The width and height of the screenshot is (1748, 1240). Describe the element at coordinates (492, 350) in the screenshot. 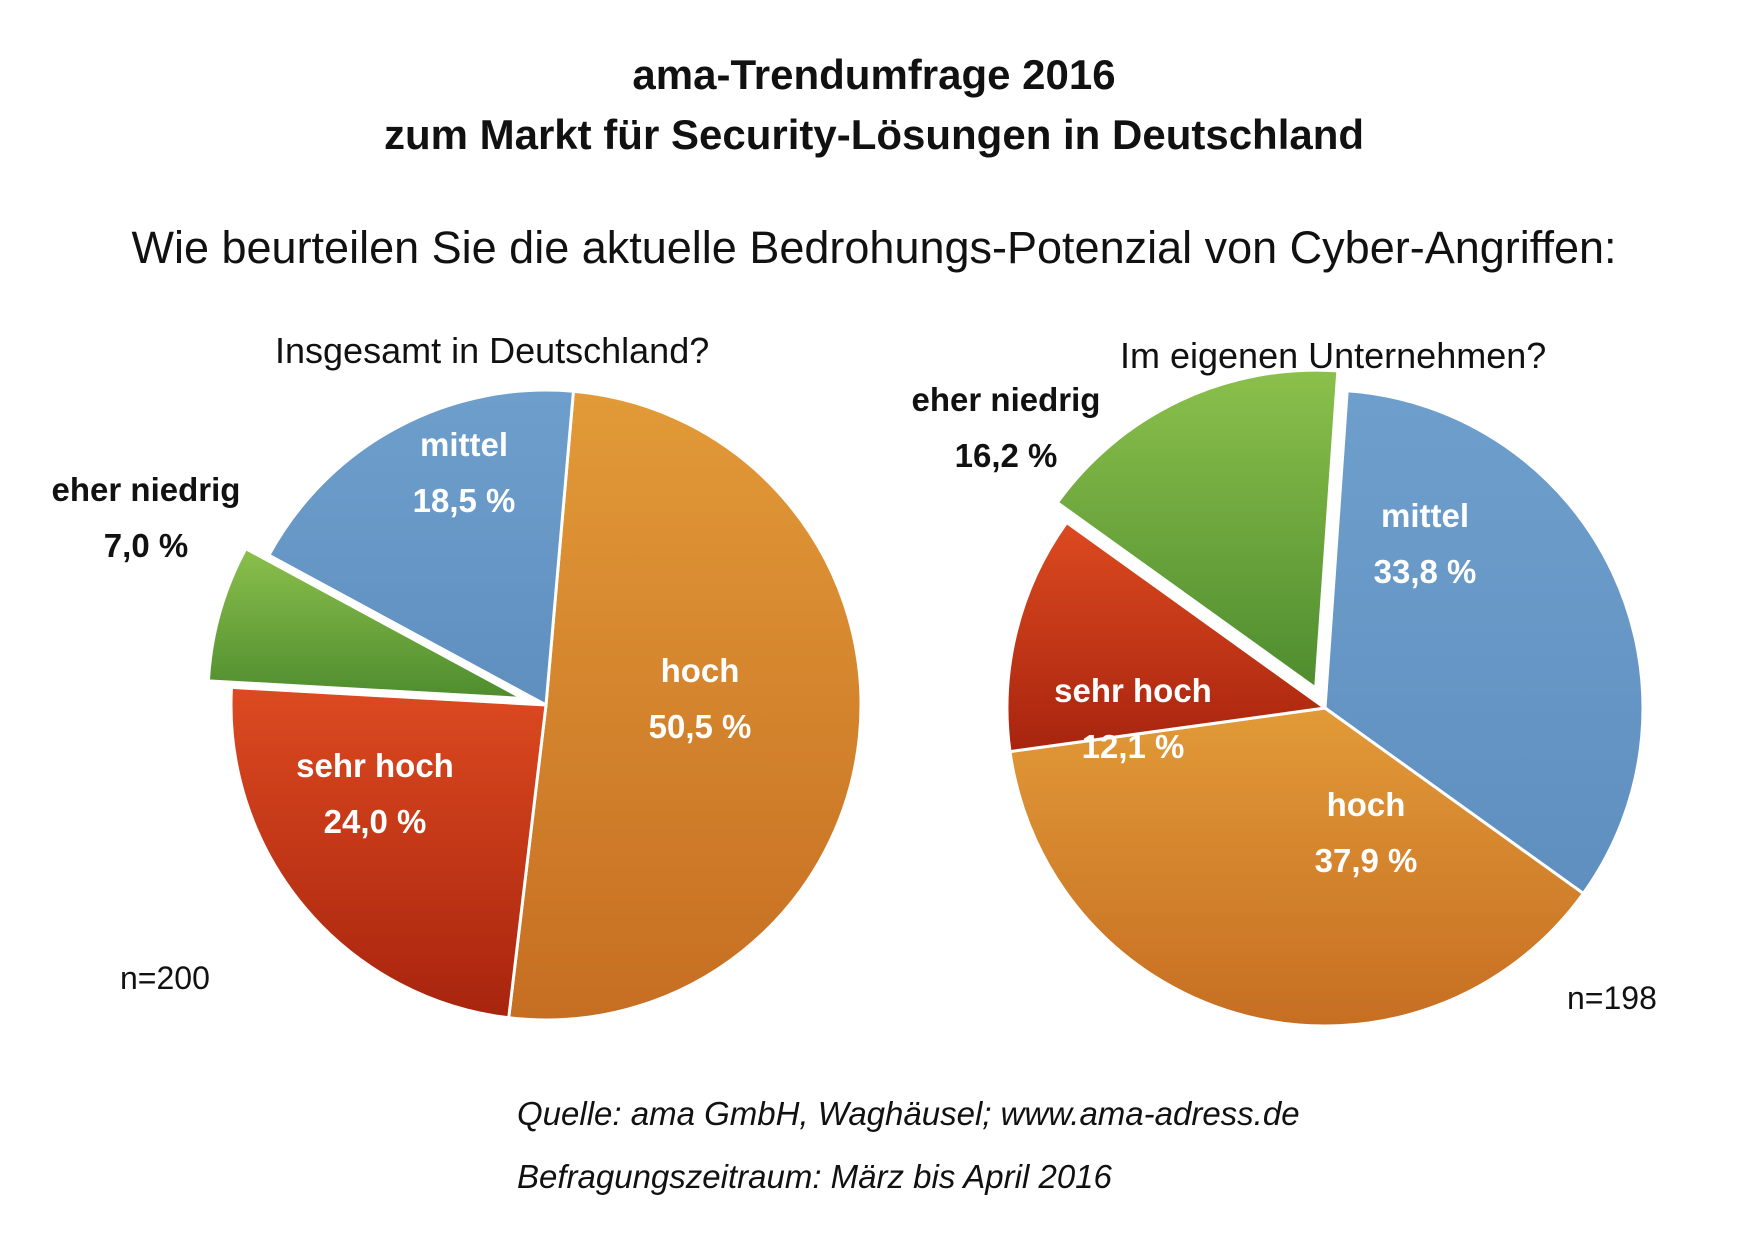

I see `pie1-title: Insgesamt in Deutschland?` at that location.